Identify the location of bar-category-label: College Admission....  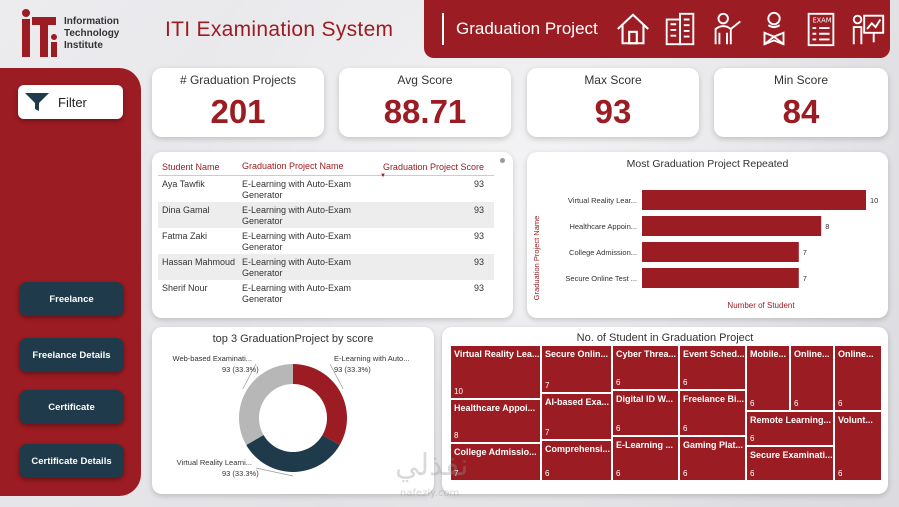
(603, 252).